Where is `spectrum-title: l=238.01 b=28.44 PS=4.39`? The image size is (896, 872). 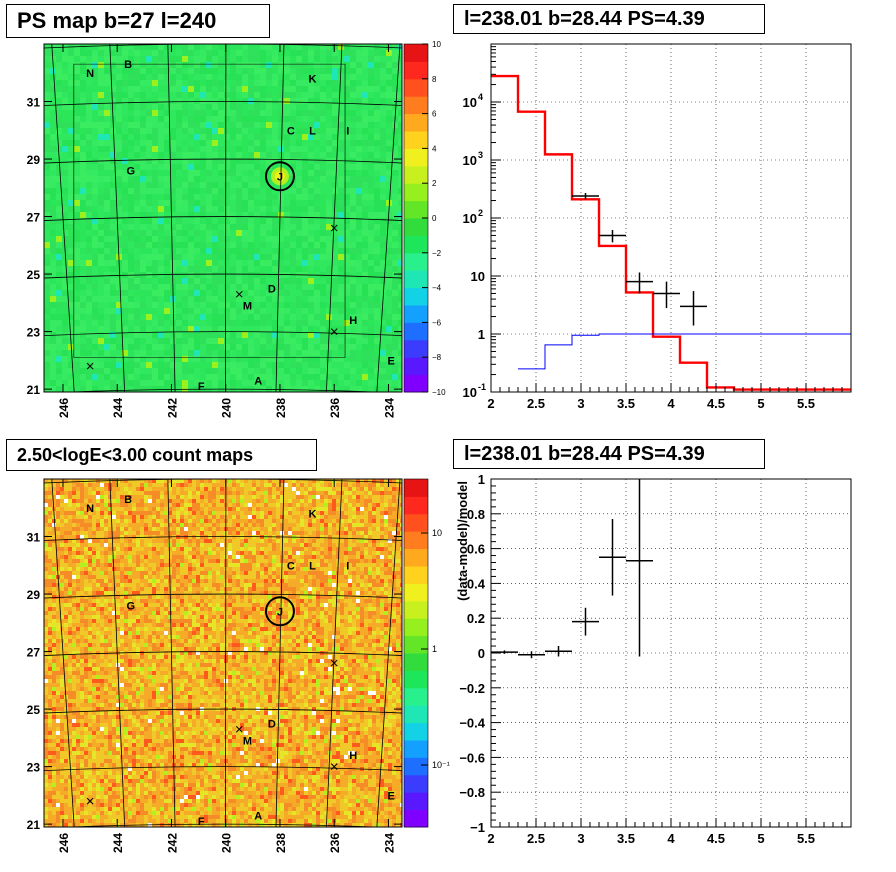 spectrum-title: l=238.01 b=28.44 PS=4.39 is located at coordinates (609, 19).